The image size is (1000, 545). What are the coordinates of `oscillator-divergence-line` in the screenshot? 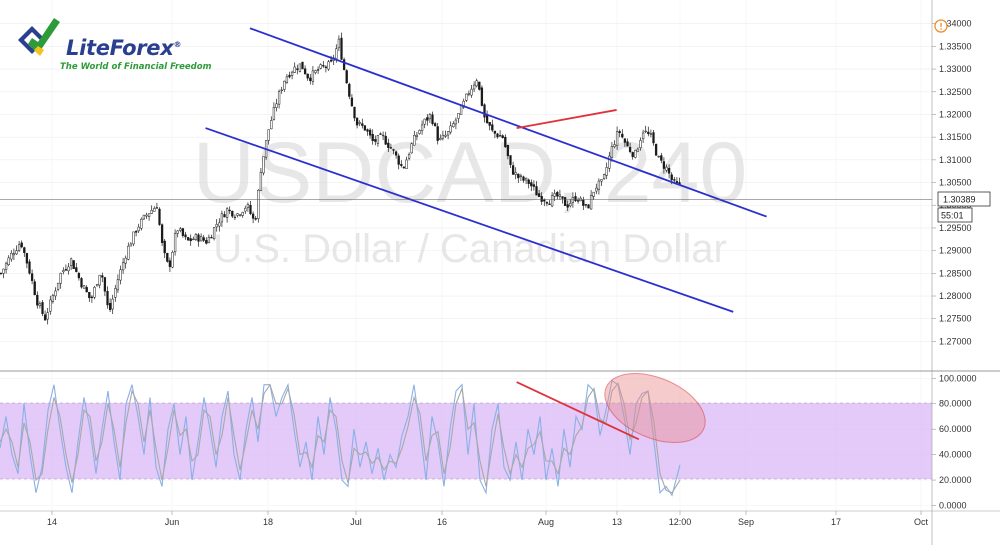 It's located at (578, 411).